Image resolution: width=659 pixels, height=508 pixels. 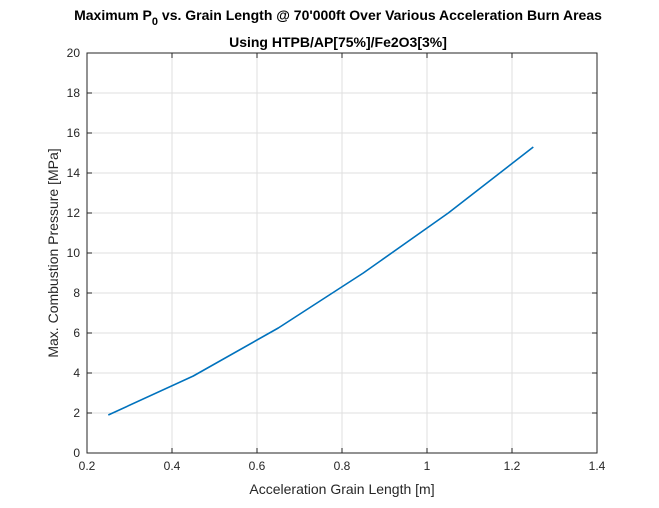 What do you see at coordinates (76, 293) in the screenshot?
I see `y-tick-label: 8` at bounding box center [76, 293].